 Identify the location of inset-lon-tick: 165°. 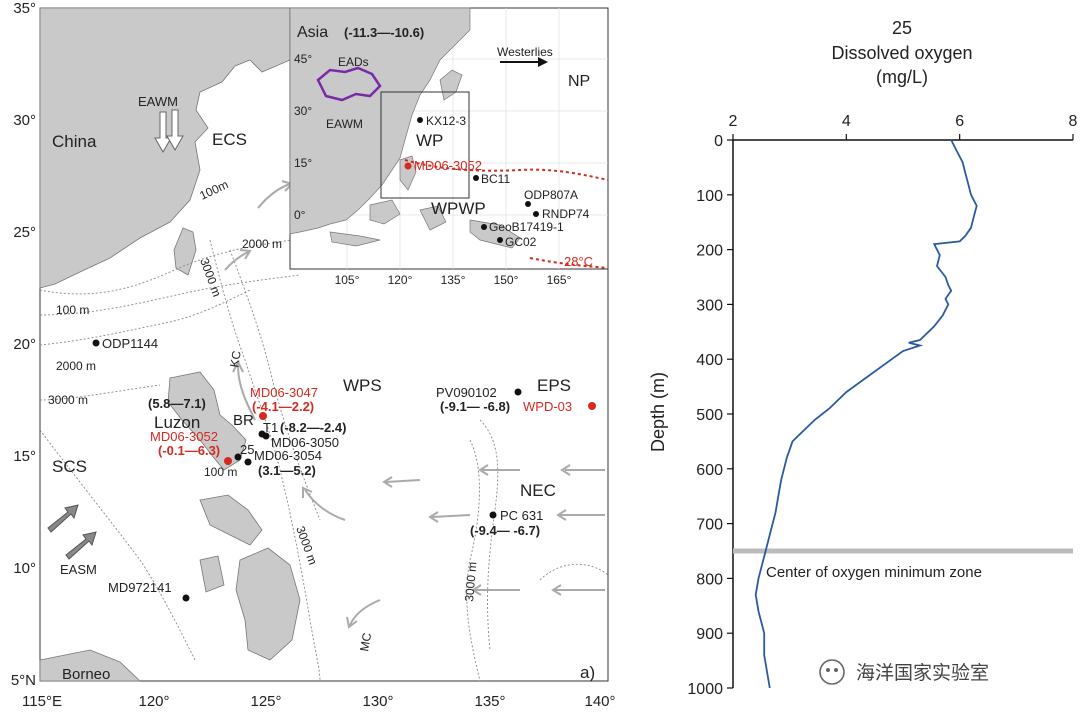
(559, 280).